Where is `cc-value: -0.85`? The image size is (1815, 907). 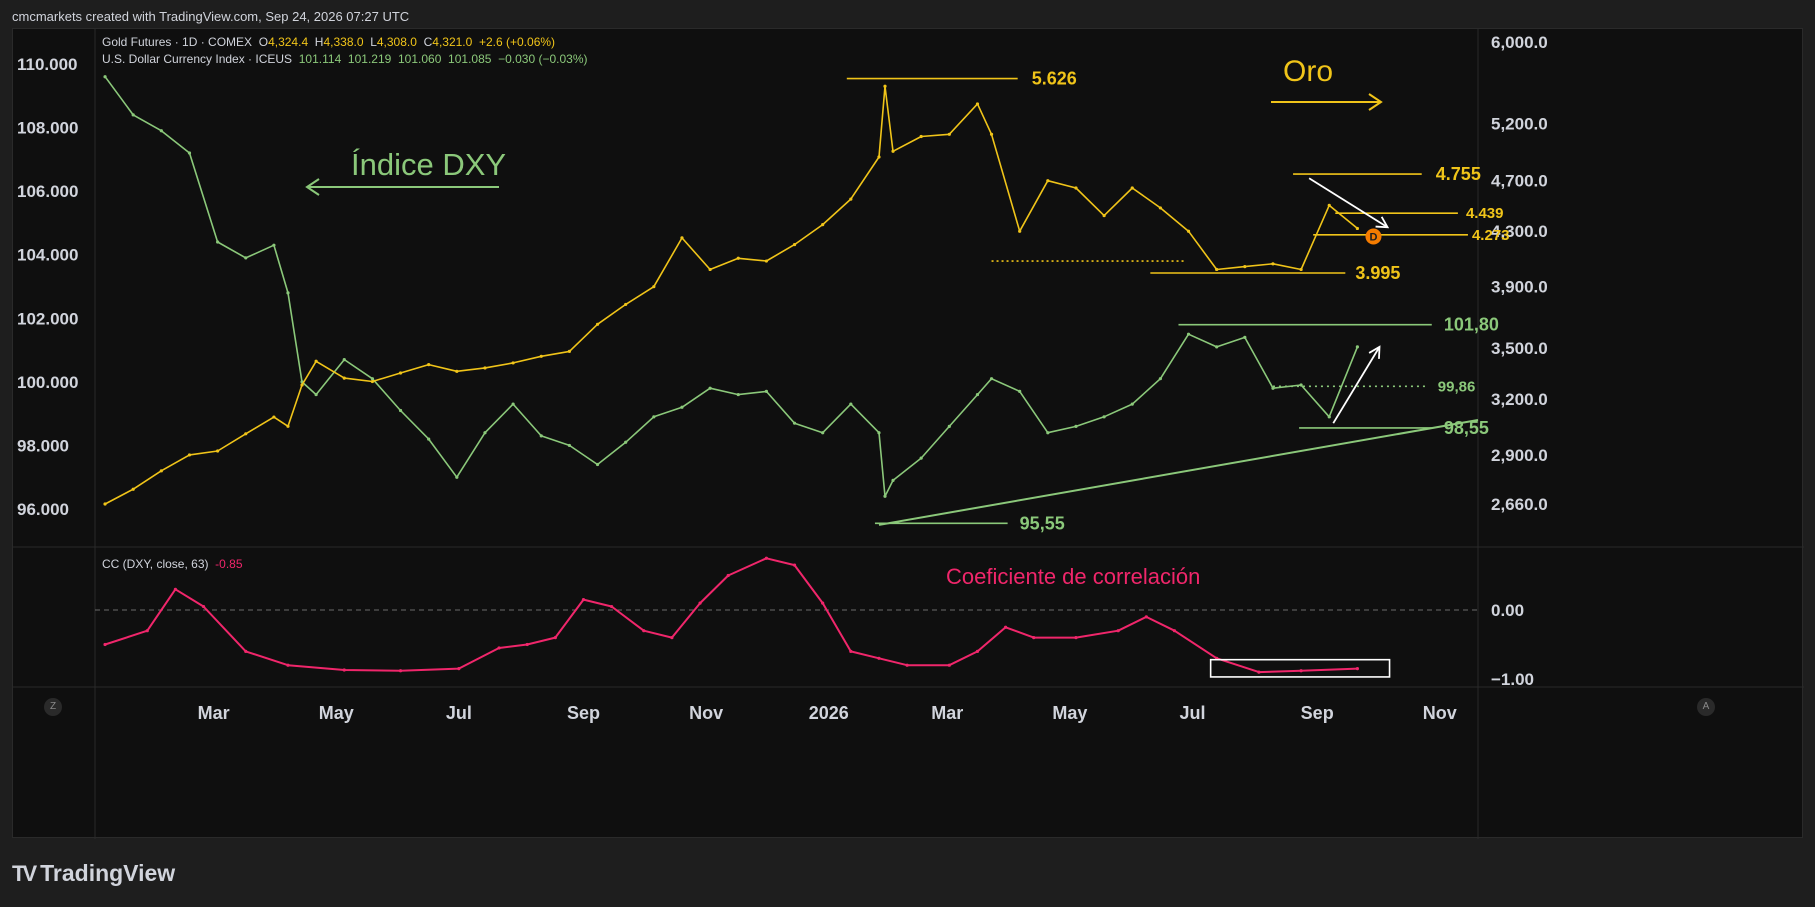
cc-value: -0.85 is located at coordinates (229, 564).